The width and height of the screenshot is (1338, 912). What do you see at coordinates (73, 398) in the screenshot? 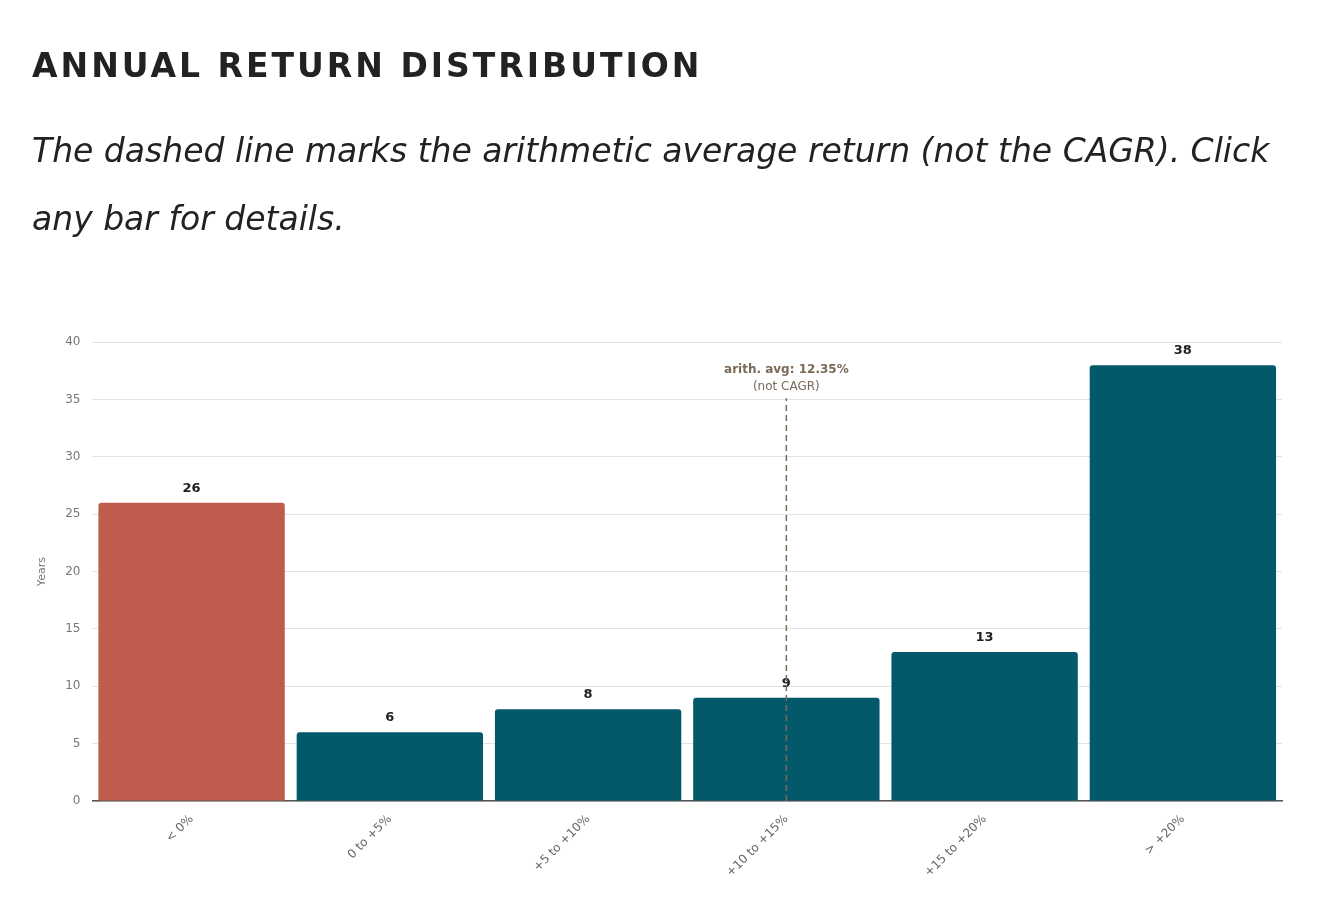
I see `y-tick-label: 35` at bounding box center [73, 398].